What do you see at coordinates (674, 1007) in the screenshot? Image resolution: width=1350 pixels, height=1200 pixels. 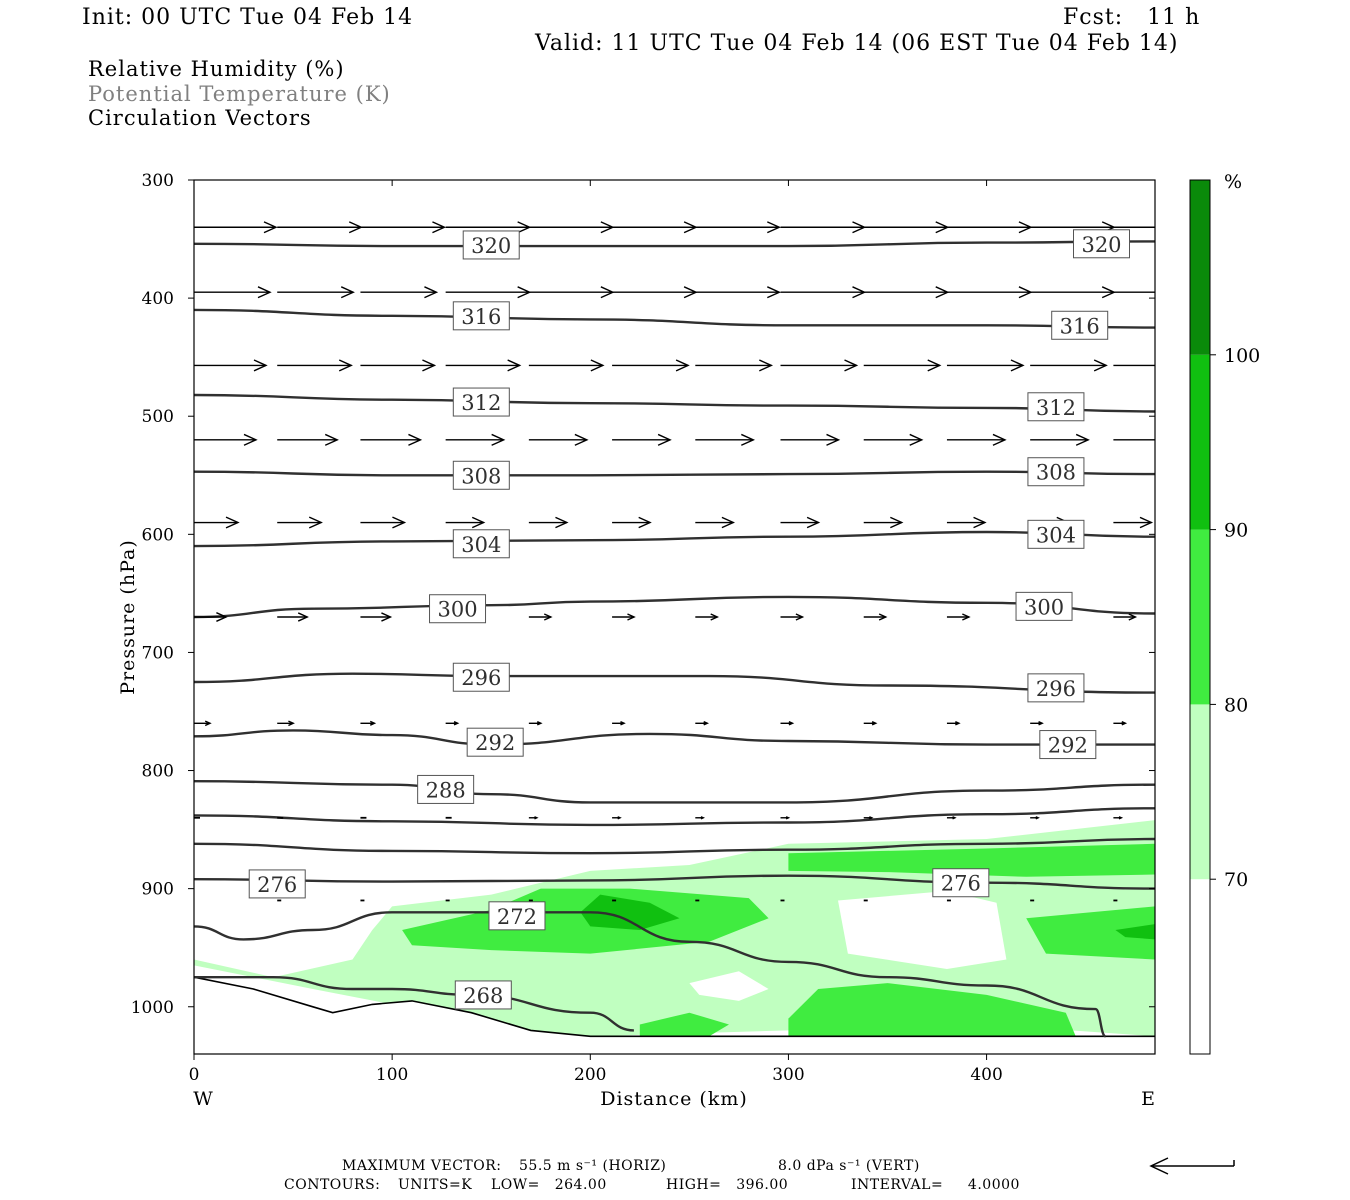 I see `terrain-line` at bounding box center [674, 1007].